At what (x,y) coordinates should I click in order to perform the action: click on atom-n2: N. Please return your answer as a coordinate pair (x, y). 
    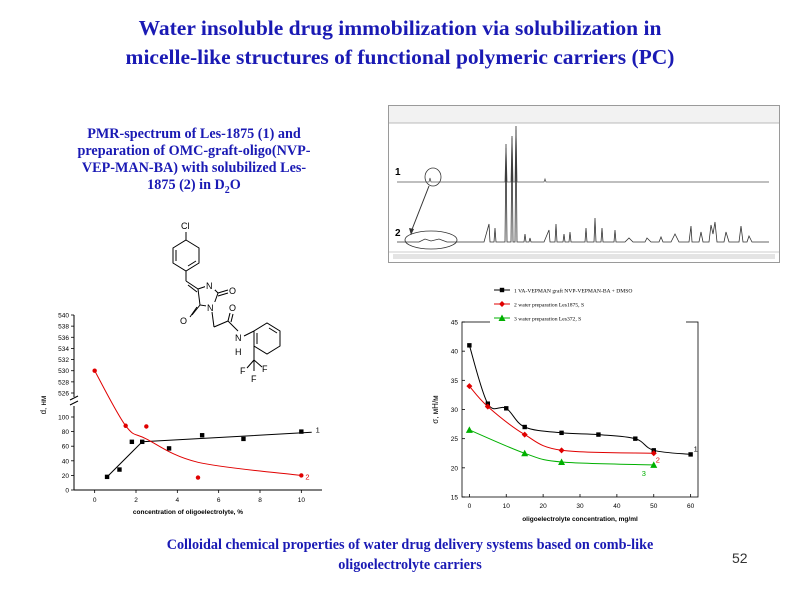
    Looking at the image, I should click on (210, 308).